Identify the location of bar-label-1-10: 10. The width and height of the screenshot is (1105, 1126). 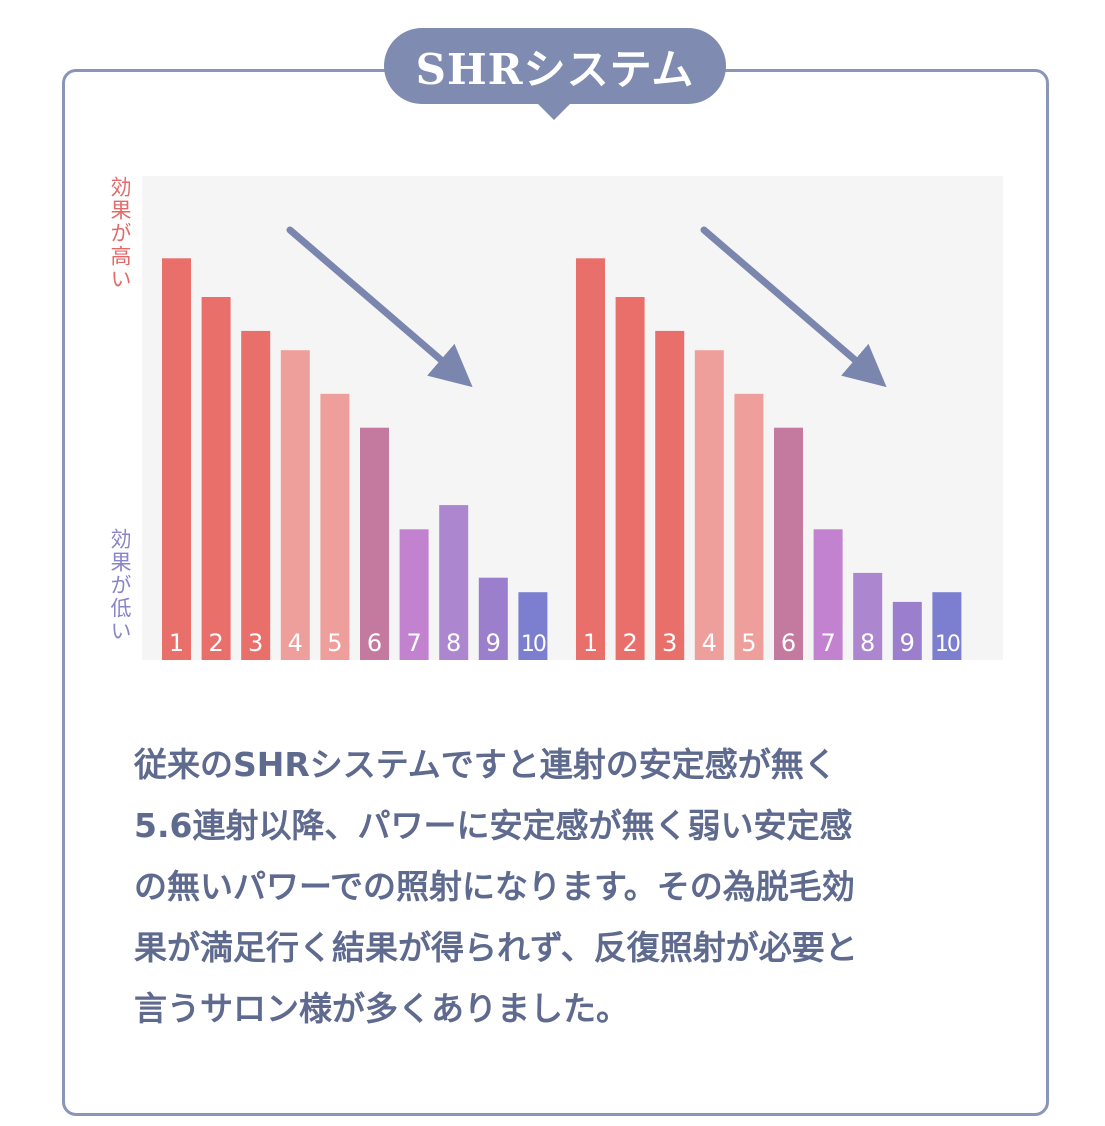
(533, 644).